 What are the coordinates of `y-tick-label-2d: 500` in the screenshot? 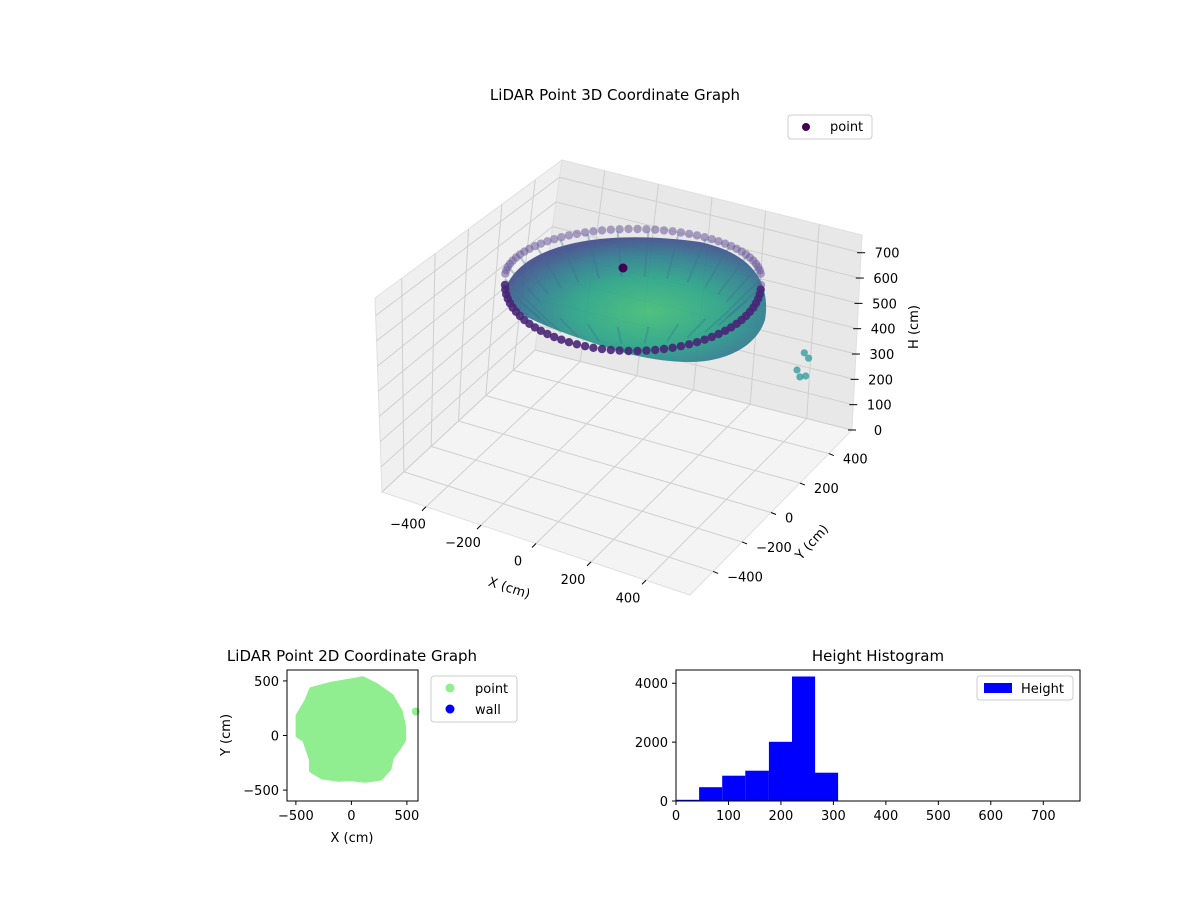 It's located at (266, 682).